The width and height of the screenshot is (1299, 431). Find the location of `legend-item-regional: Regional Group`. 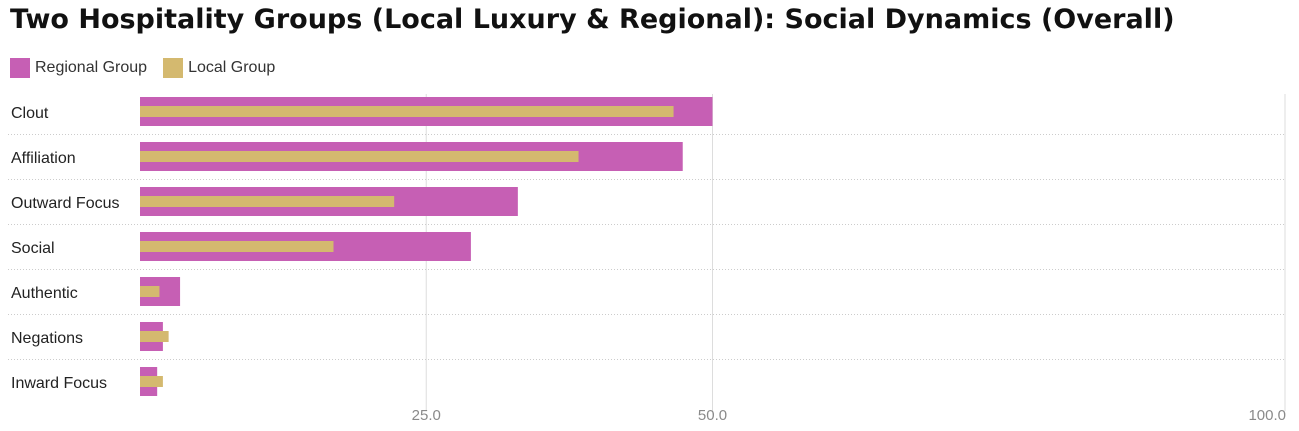

legend-item-regional: Regional Group is located at coordinates (78, 68).